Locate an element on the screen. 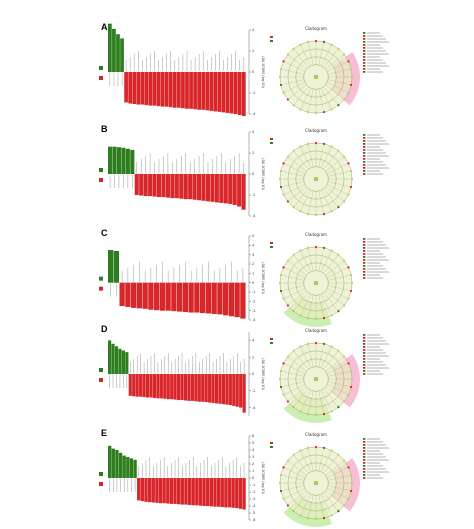 The height and width of the screenshot is (529, 474). cladogram-legend-red is located at coordinates (271, 443).